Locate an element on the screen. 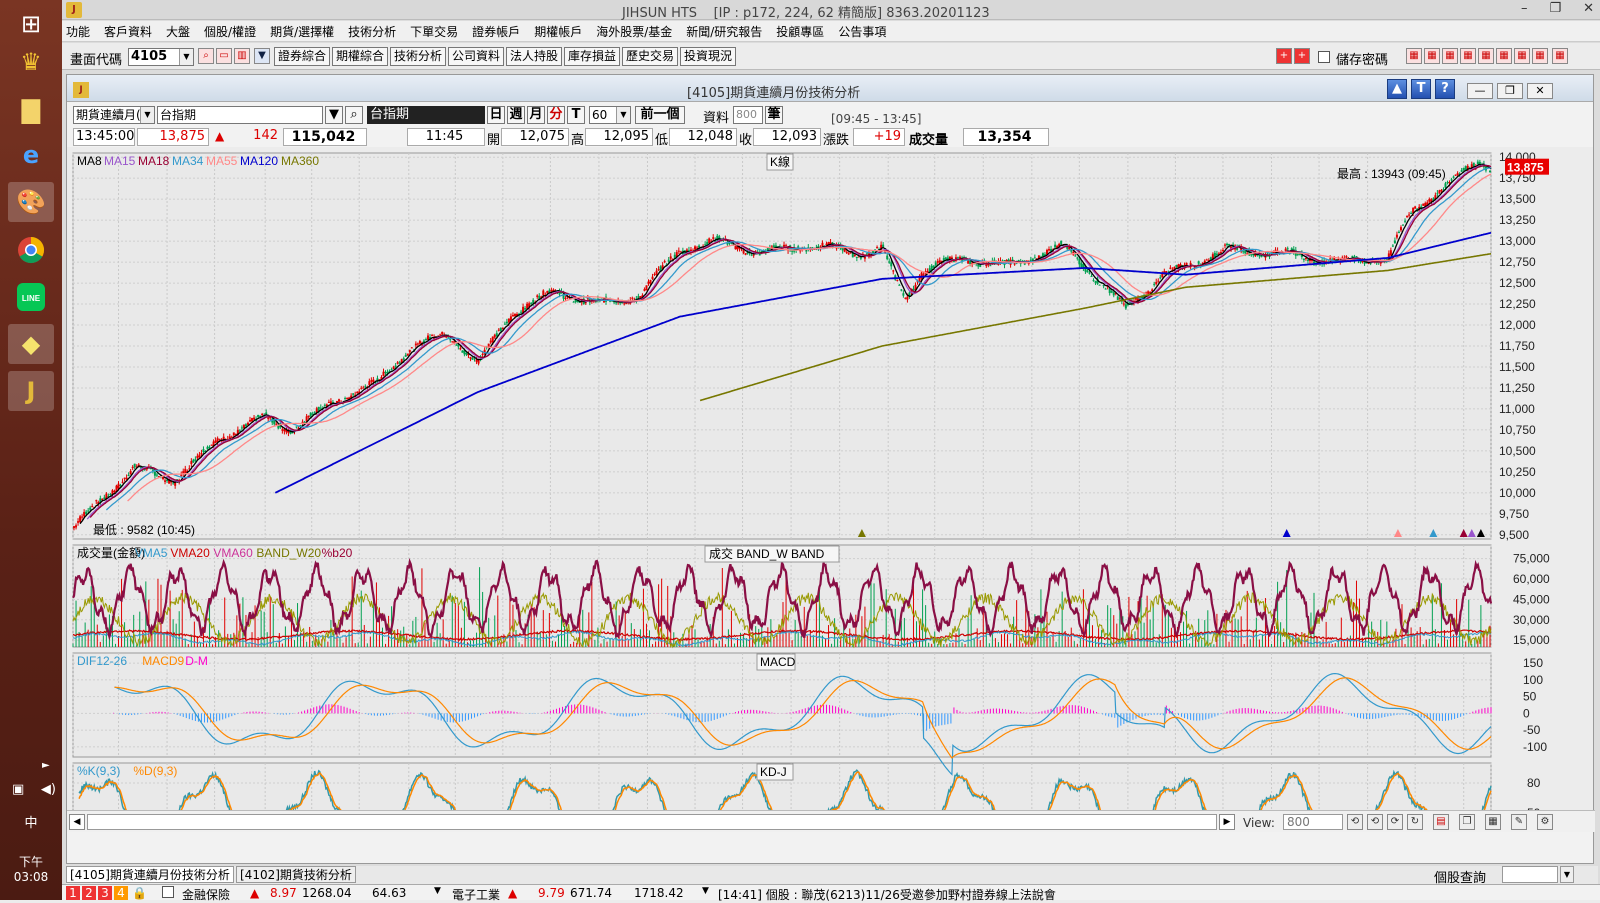  view-value: 800 is located at coordinates (1313, 822).